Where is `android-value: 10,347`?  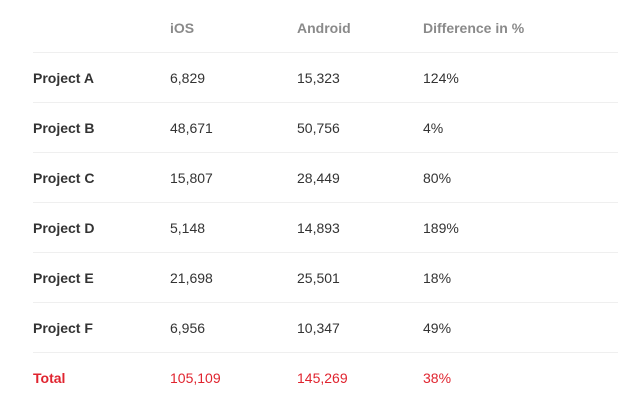 android-value: 10,347 is located at coordinates (360, 327).